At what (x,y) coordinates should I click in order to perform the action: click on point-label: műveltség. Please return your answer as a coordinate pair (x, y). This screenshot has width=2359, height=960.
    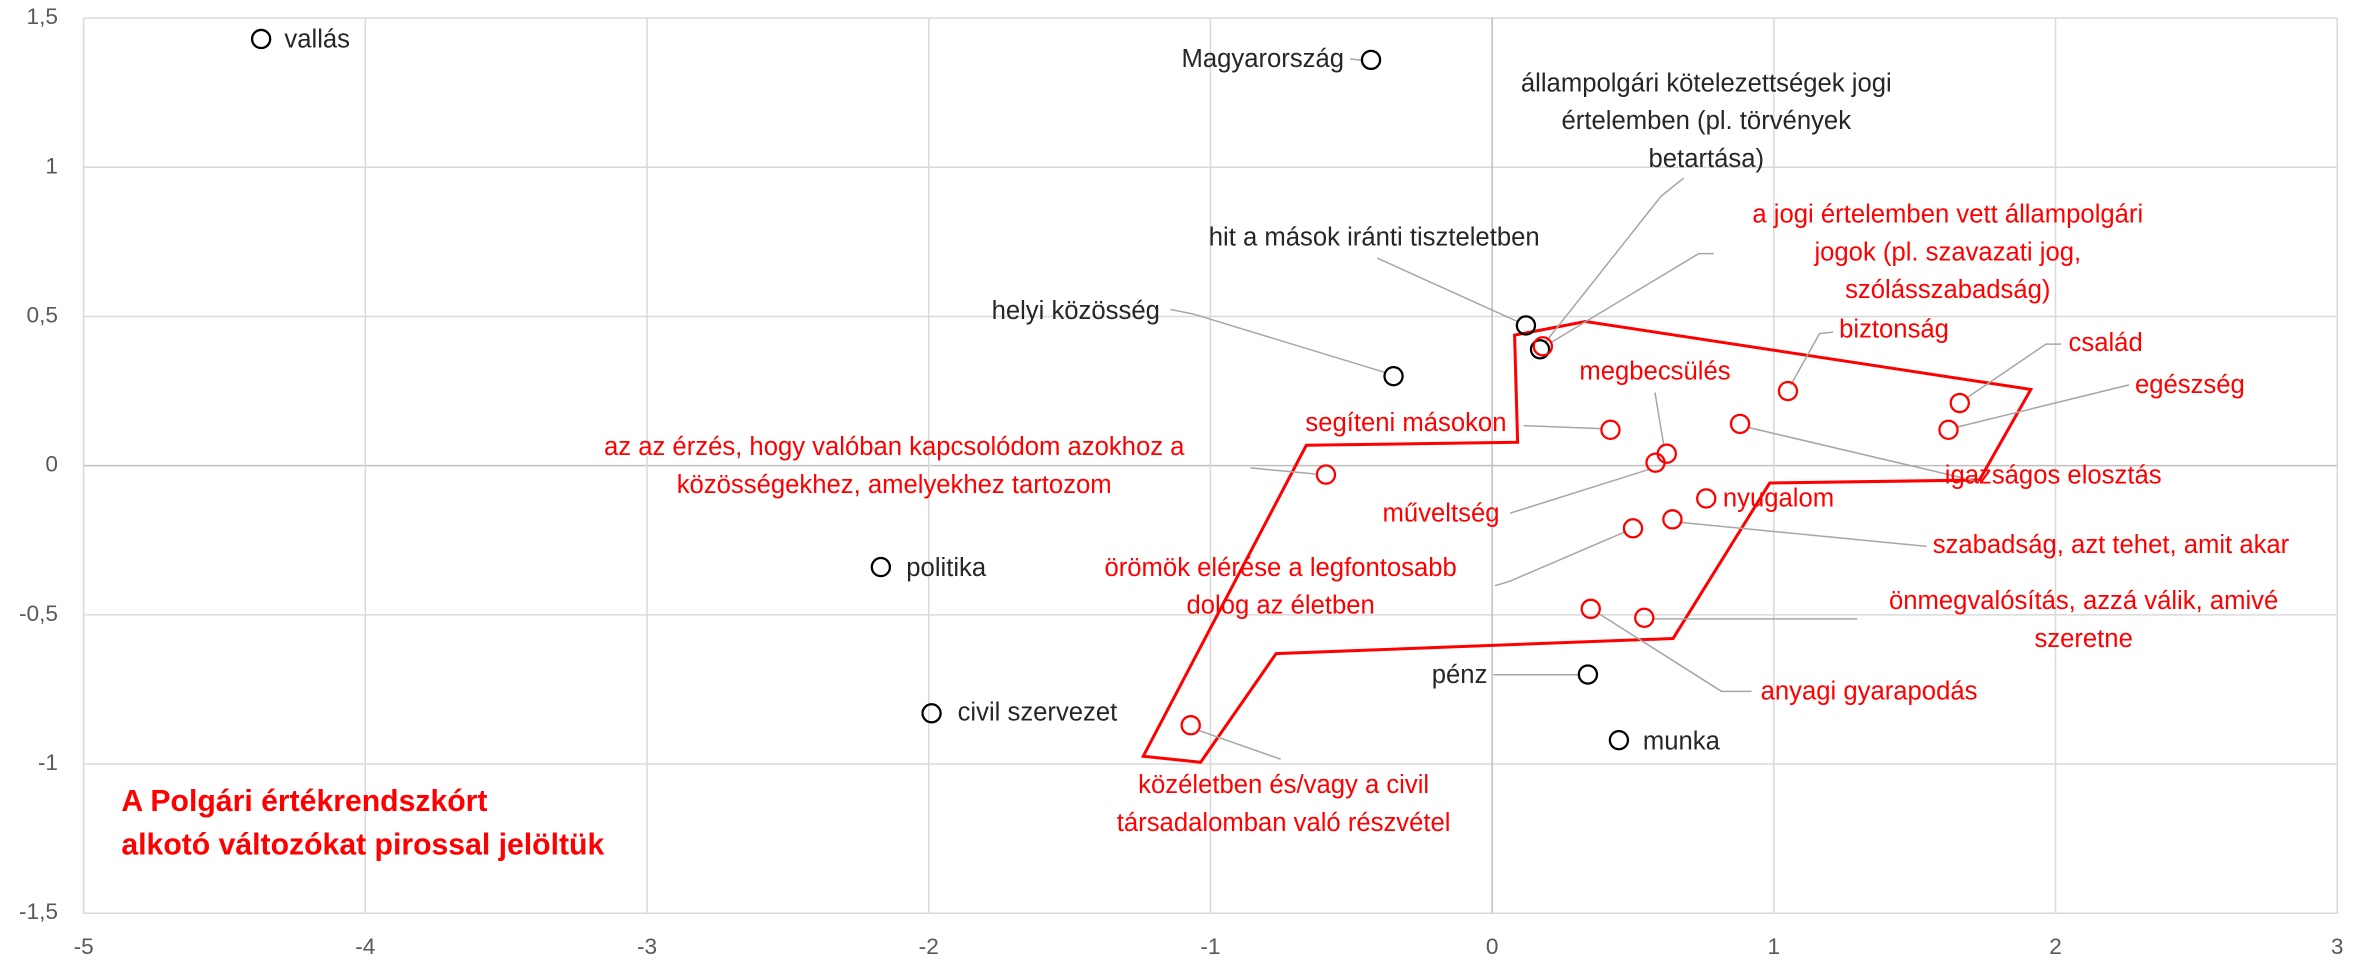
    Looking at the image, I should click on (1441, 513).